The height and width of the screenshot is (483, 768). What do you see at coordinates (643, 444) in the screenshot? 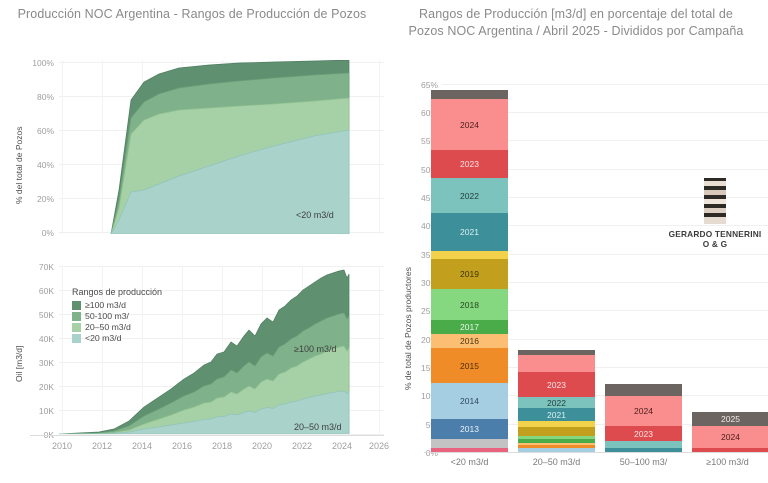
I see `bar-segment-2022` at bounding box center [643, 444].